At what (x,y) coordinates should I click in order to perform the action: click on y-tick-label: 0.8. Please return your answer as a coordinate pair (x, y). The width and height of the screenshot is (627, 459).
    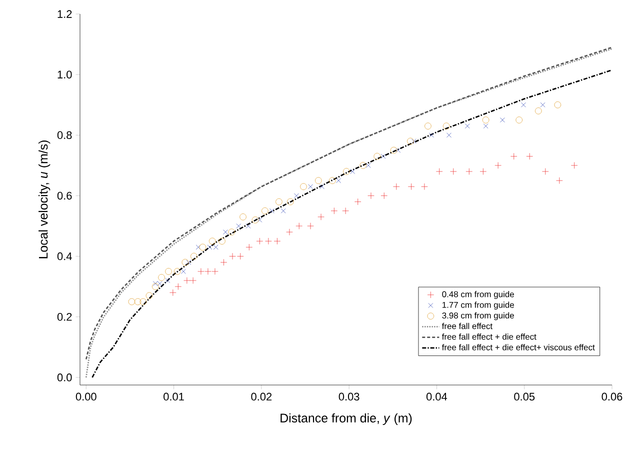
    Looking at the image, I should click on (64, 135).